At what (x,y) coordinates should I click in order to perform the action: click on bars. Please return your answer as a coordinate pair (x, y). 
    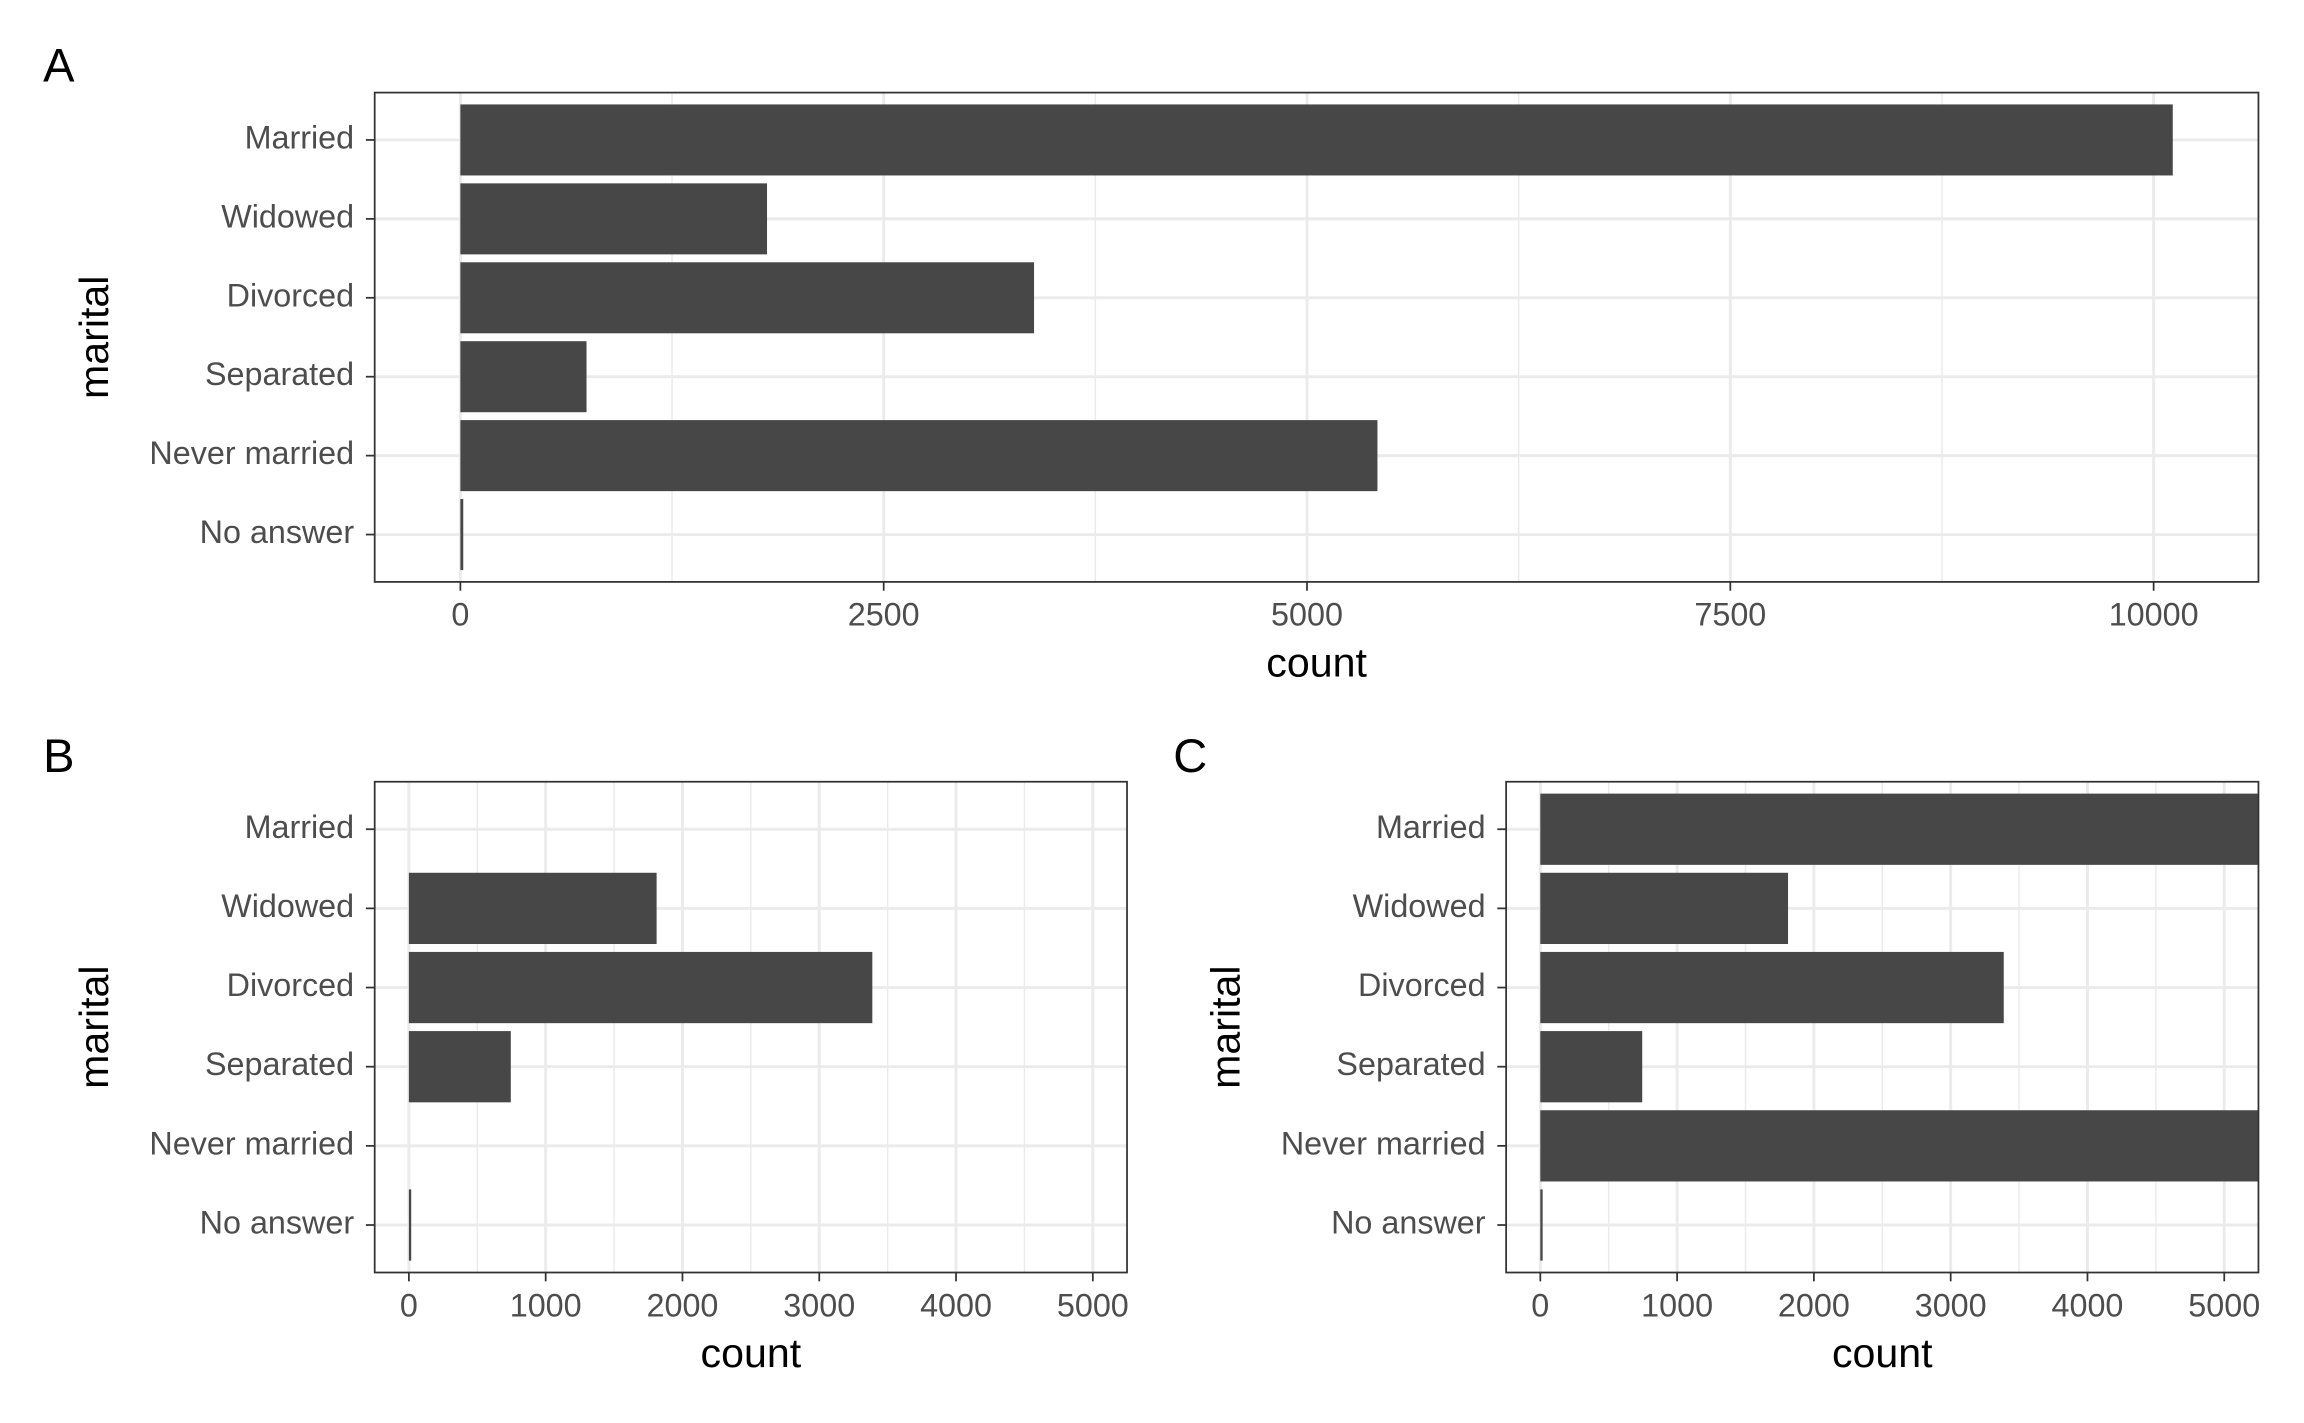
    Looking at the image, I should click on (1899, 1027).